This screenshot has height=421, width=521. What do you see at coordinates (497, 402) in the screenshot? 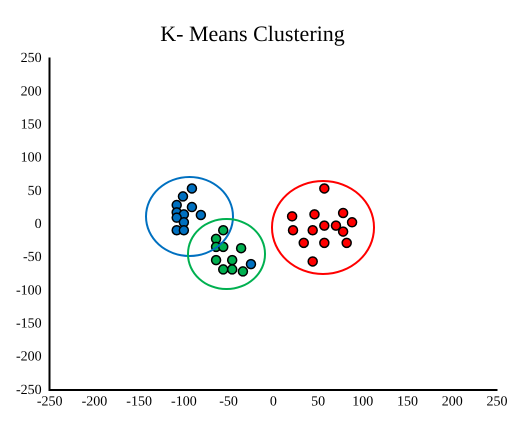
I see `x-tick-label: 250` at bounding box center [497, 402].